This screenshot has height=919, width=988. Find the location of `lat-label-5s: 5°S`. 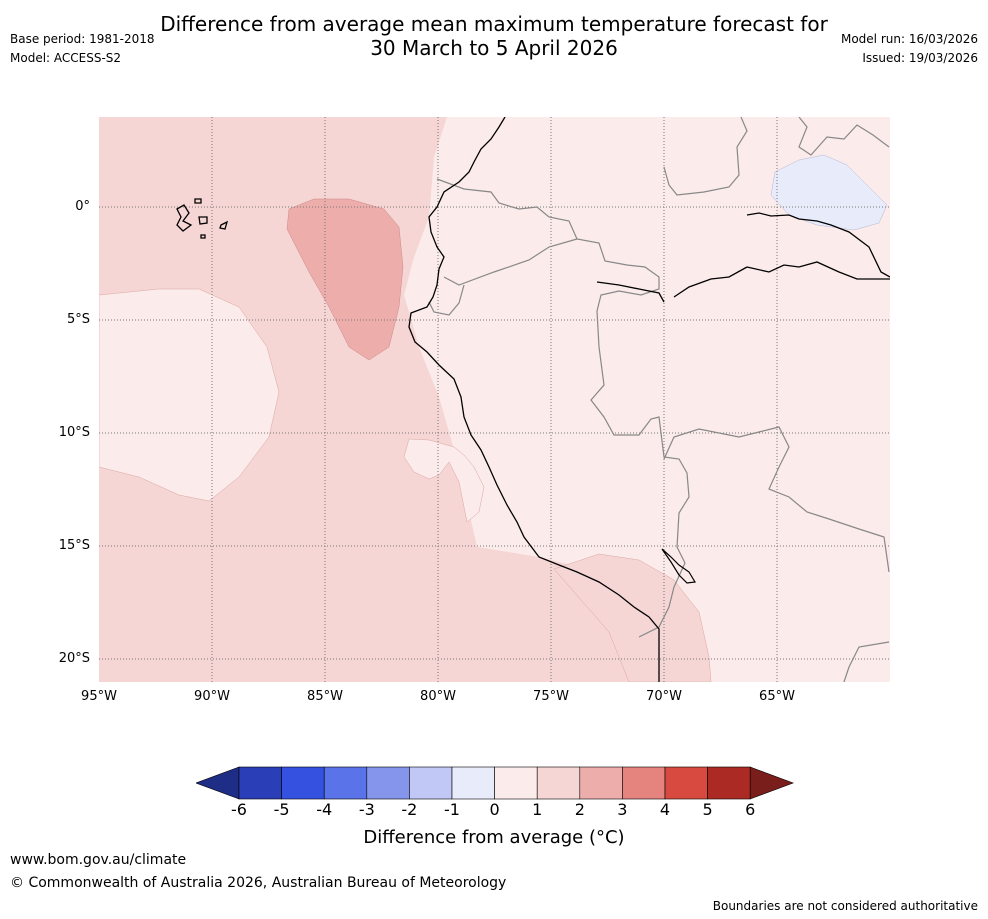

lat-label-5s: 5°S is located at coordinates (78, 319).